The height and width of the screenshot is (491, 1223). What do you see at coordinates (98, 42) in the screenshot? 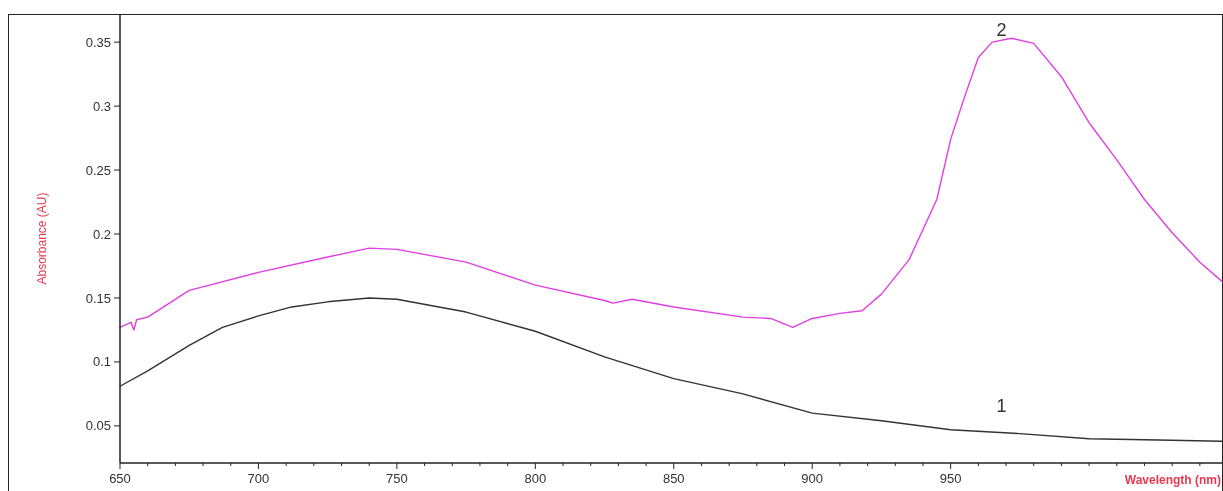
I see `y-tick-label: 0.35` at bounding box center [98, 42].